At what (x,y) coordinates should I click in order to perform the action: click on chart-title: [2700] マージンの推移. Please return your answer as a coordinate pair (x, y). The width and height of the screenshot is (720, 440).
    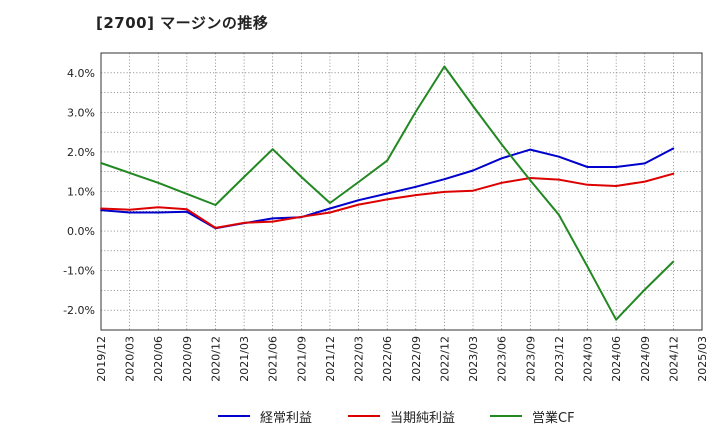
    Looking at the image, I should click on (182, 23).